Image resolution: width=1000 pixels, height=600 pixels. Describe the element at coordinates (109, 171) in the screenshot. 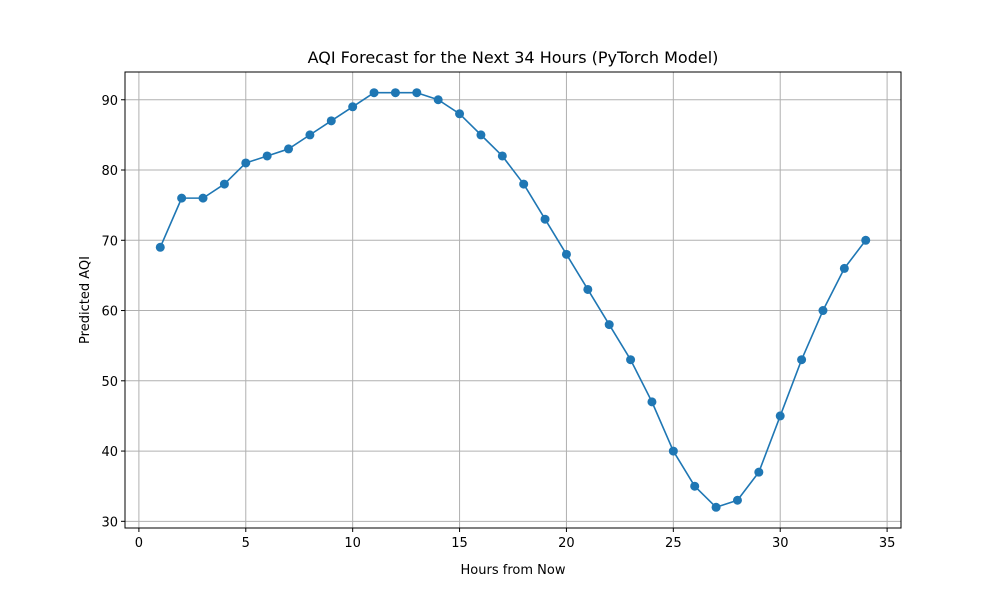

I see `y-tick-label: 80` at that location.